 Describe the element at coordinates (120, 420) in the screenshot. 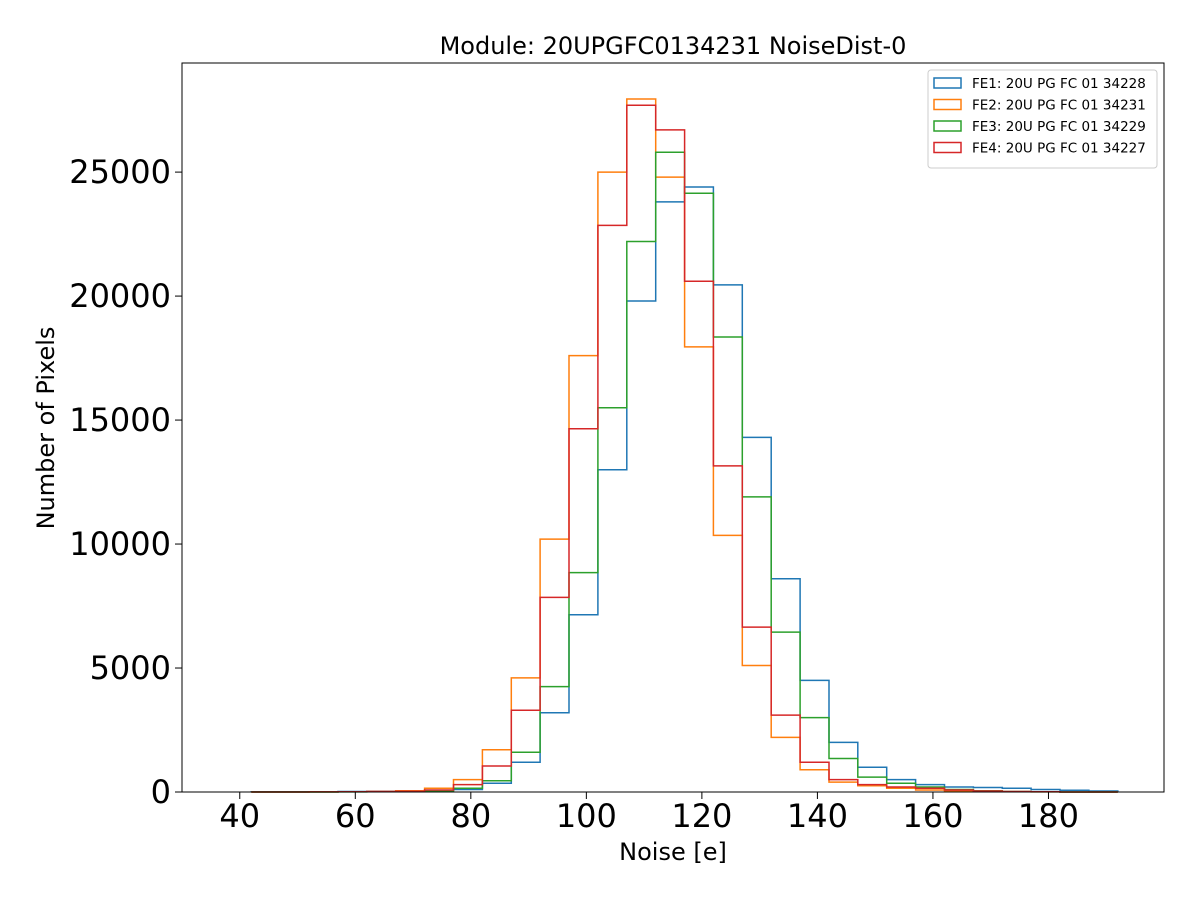

I see `y-tick-label: 15000` at that location.